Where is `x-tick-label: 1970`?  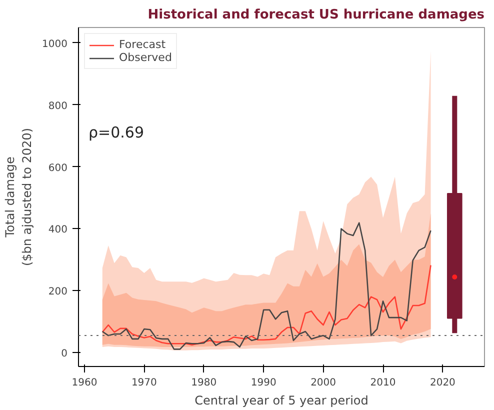
x-tick-label: 1970 is located at coordinates (144, 383).